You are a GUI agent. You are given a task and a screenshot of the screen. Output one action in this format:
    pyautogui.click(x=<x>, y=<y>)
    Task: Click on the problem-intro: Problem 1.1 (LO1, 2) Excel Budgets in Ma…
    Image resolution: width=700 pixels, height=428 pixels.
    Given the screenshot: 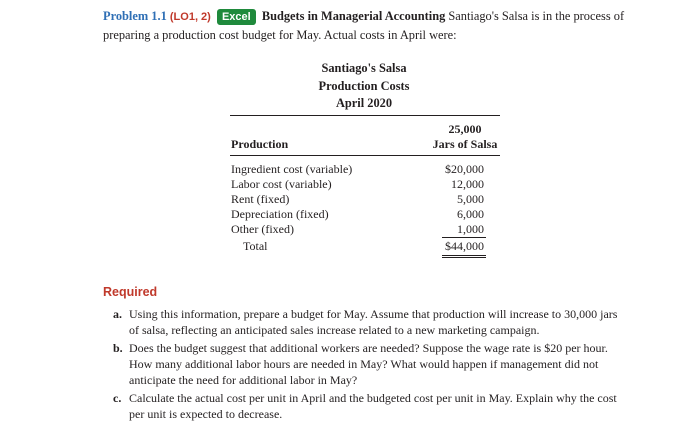 What is the action you would take?
    pyautogui.click(x=368, y=25)
    